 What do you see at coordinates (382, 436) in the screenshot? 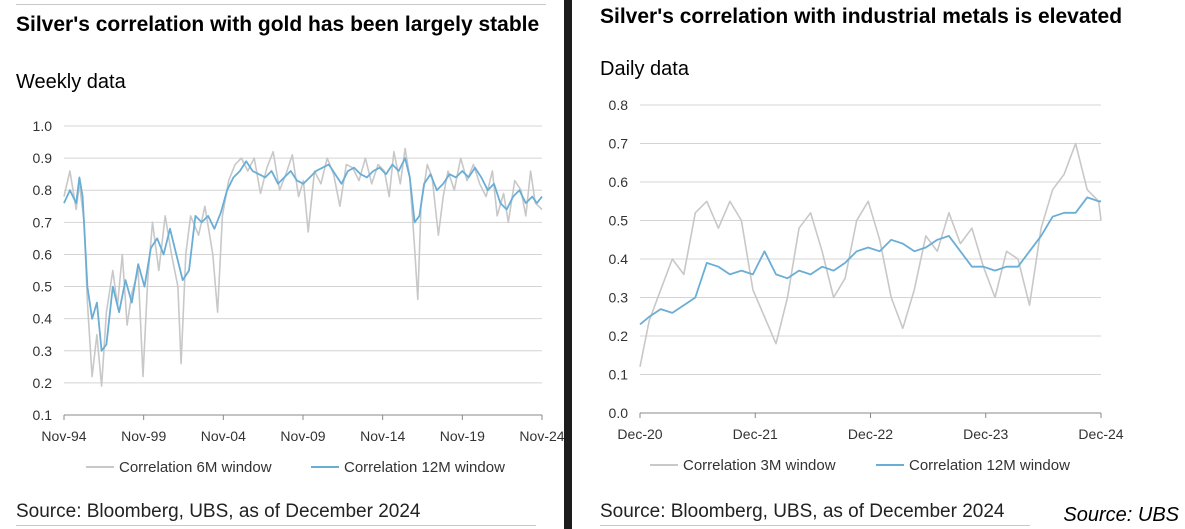
I see `x-tick-label: Nov-14` at bounding box center [382, 436].